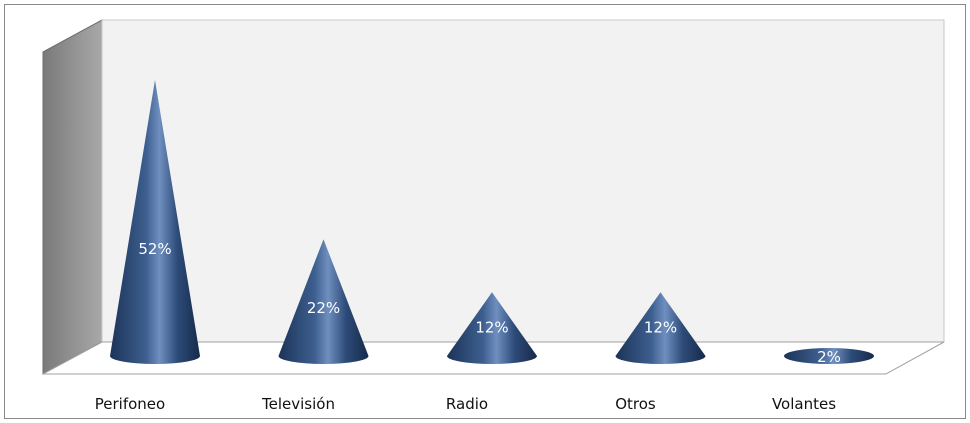 This screenshot has height=423, width=970. I want to click on cone-perifoneo, so click(155, 222).